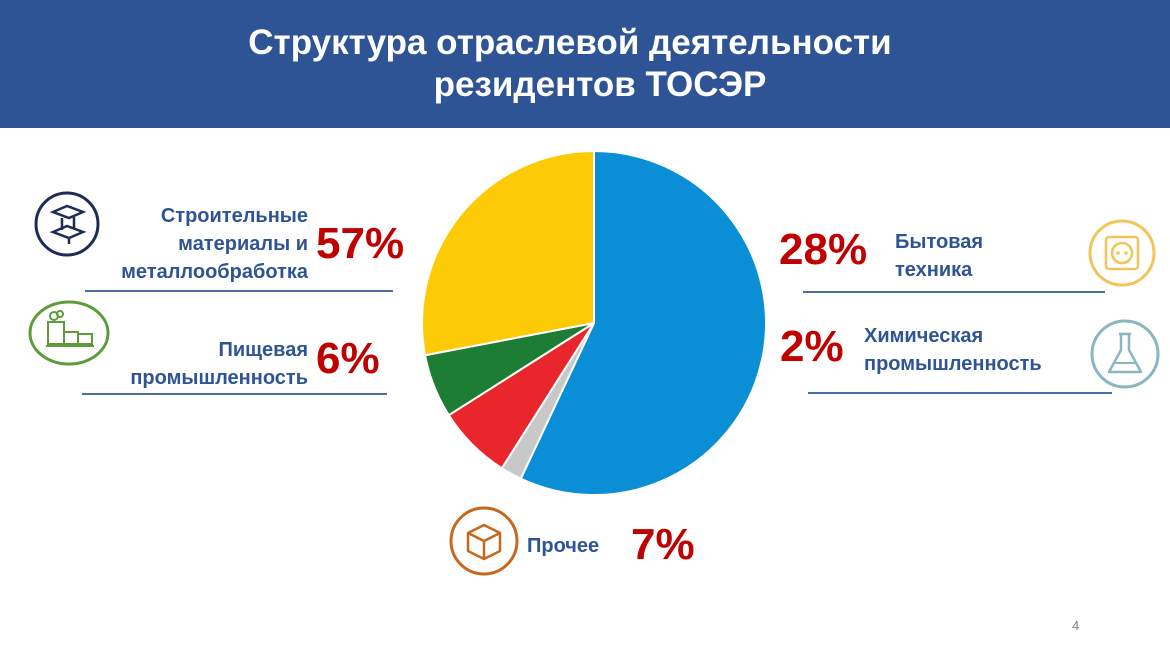 This screenshot has height=652, width=1170. I want to click on chemical-label-line1: Химическая, so click(924, 336).